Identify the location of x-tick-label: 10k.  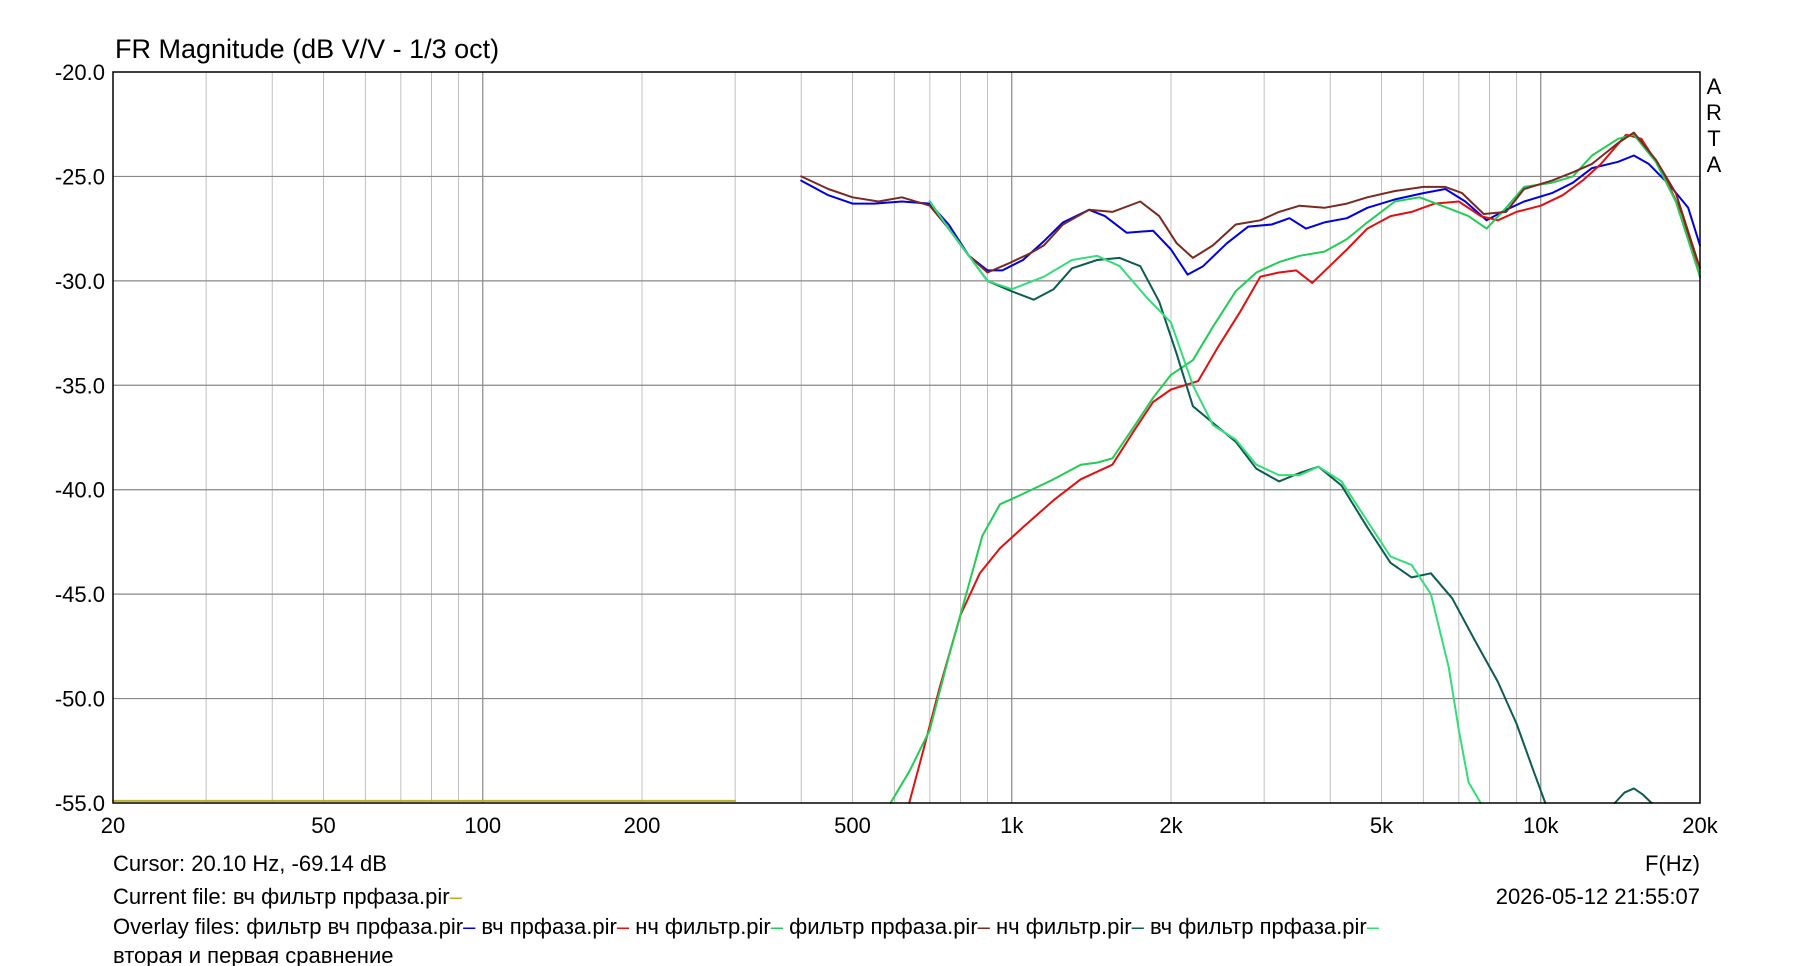
(1541, 825).